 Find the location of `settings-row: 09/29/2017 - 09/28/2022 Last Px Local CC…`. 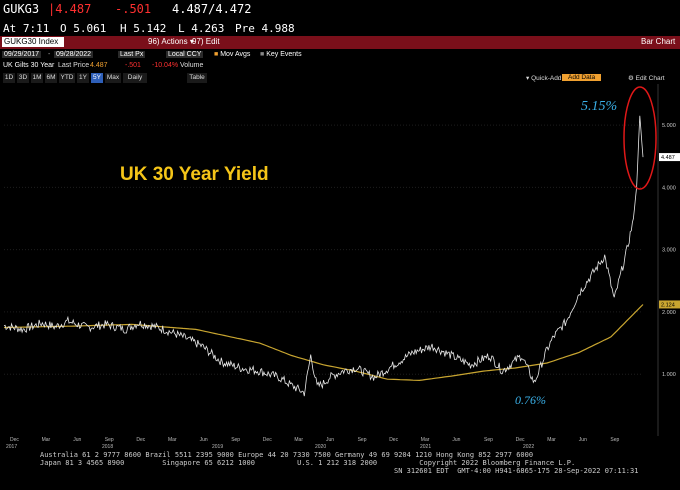

settings-row: 09/29/2017 - 09/28/2022 Last Px Local CC… is located at coordinates (340, 55).